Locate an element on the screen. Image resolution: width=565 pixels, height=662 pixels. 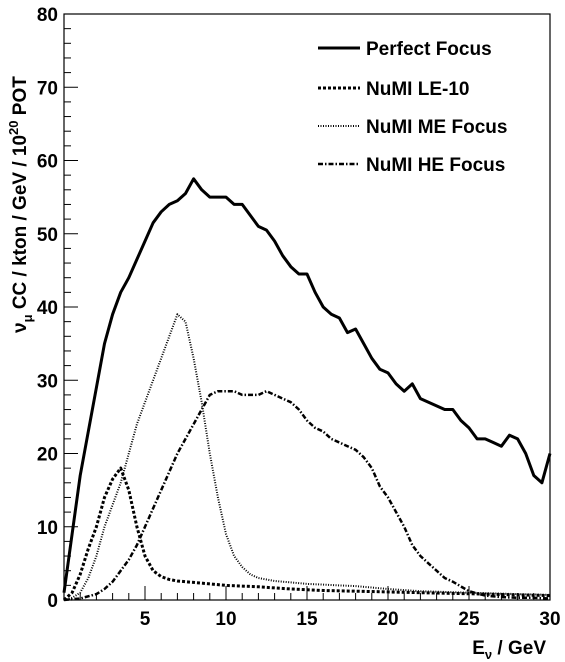
y-tick-label: 30 is located at coordinates (47, 381).